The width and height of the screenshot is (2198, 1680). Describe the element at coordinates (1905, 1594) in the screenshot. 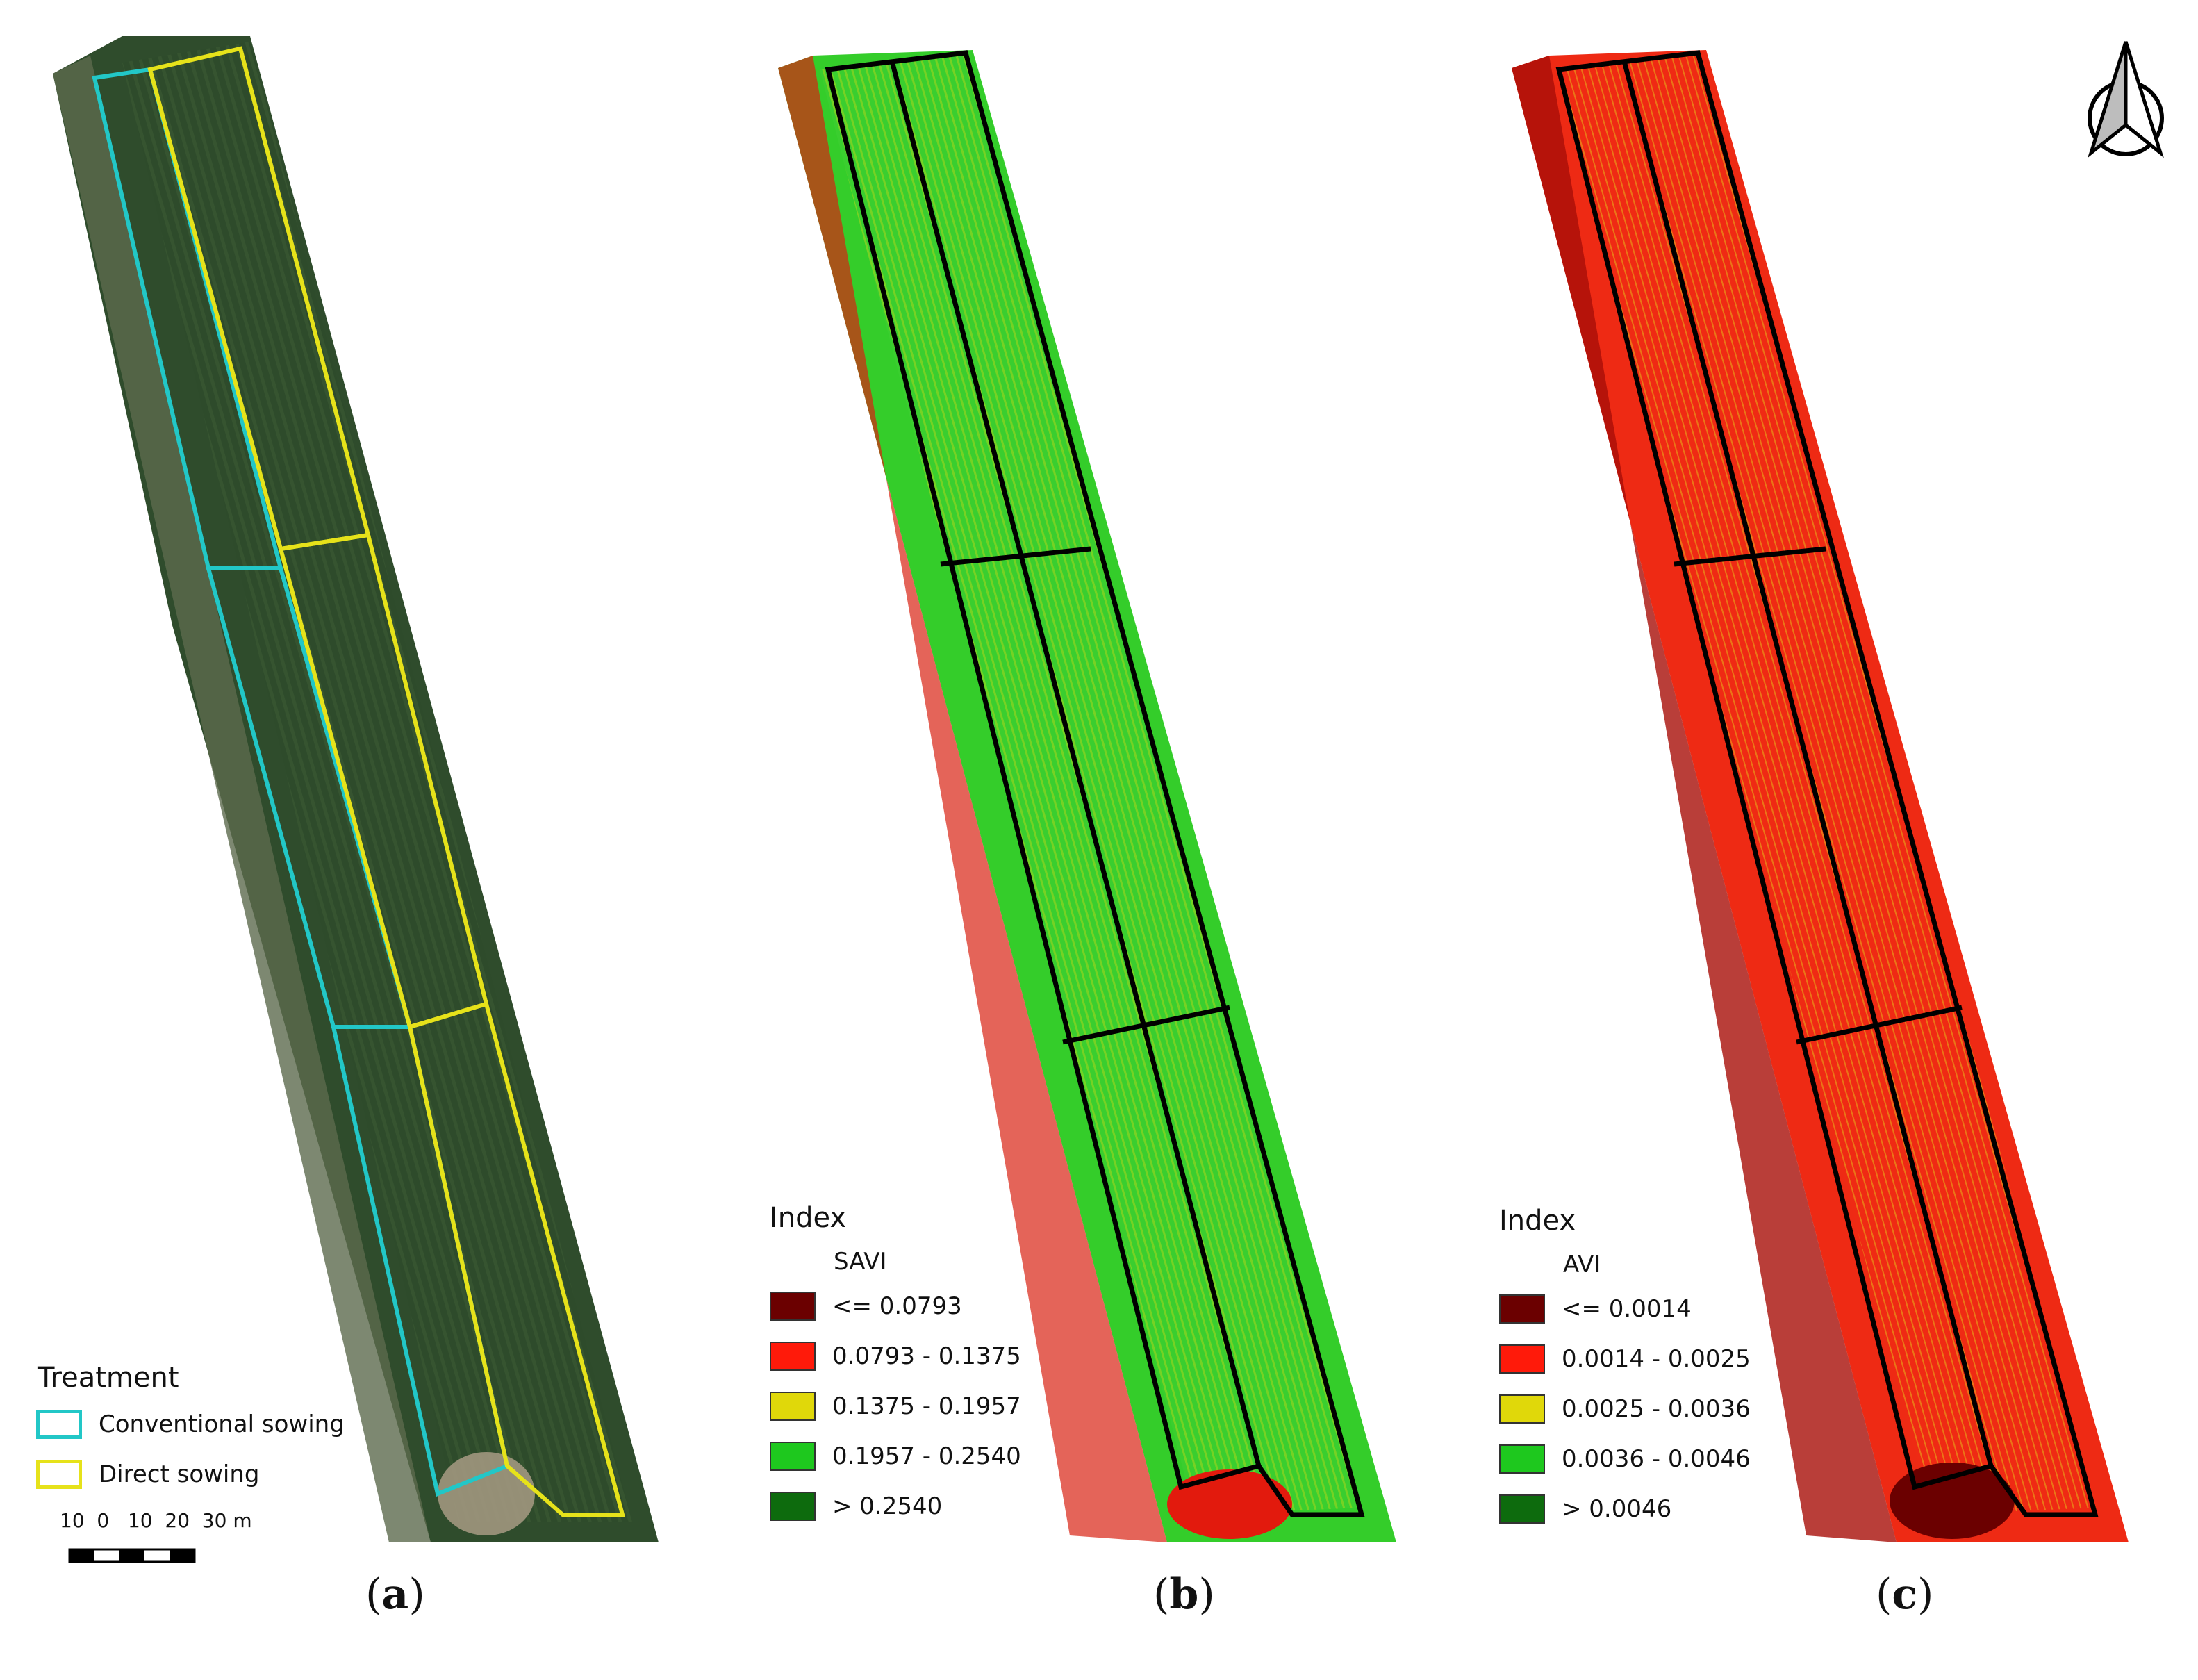

I see `caption-c: (c)` at that location.